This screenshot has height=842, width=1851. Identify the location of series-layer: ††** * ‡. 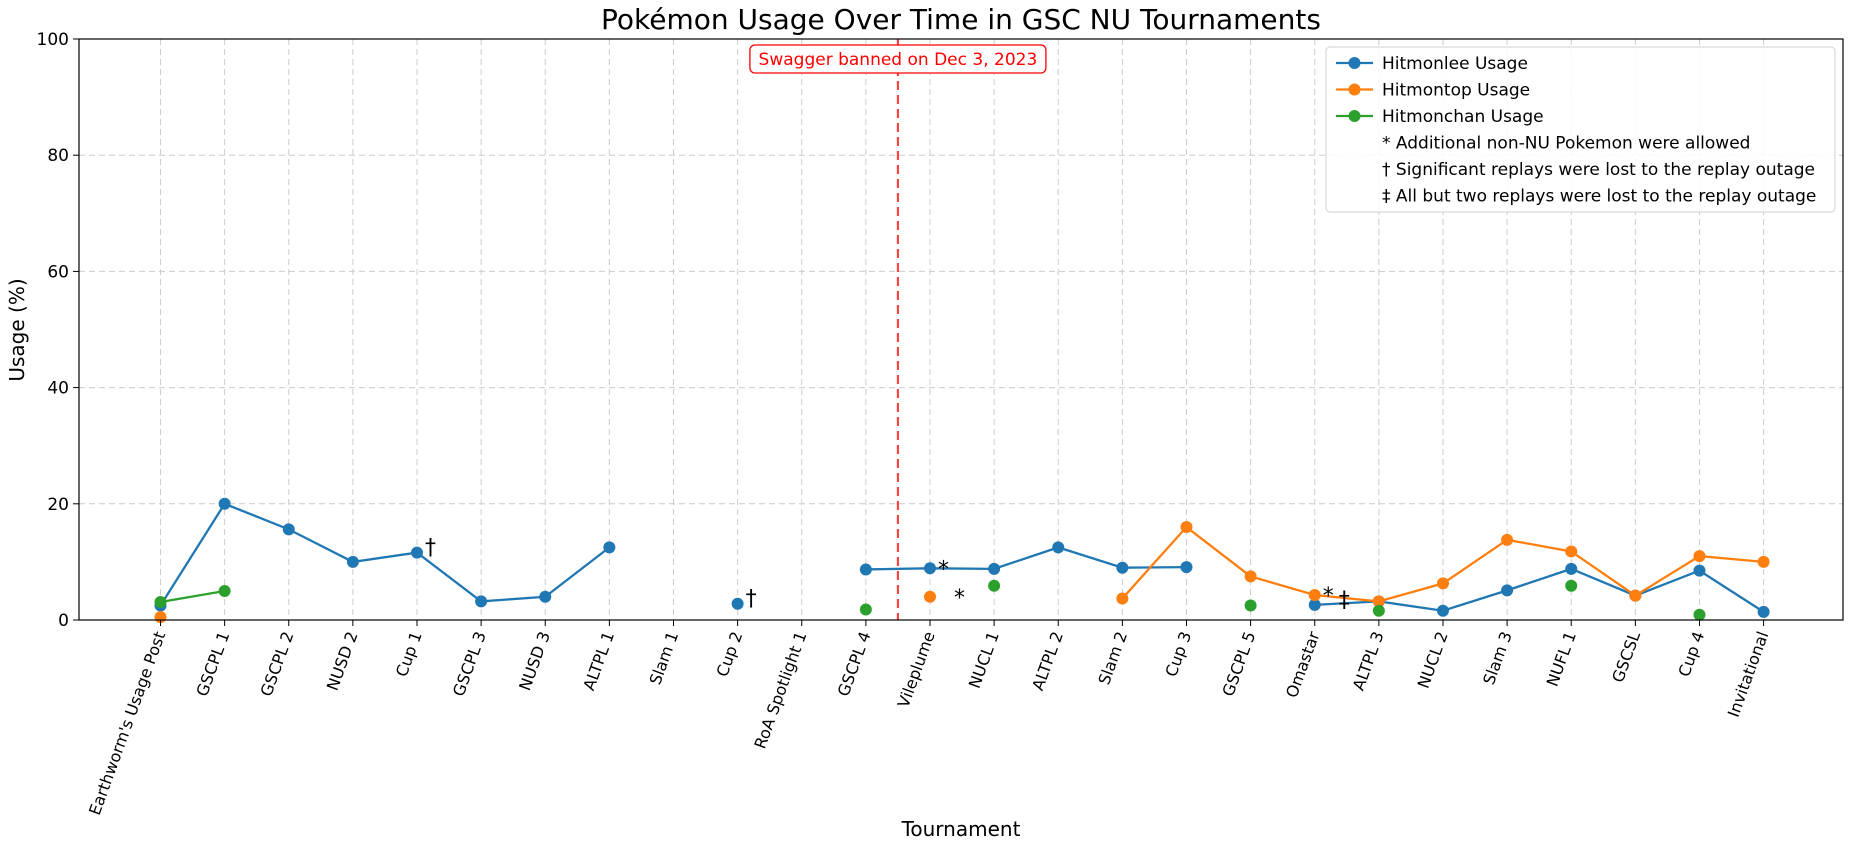
(962, 560).